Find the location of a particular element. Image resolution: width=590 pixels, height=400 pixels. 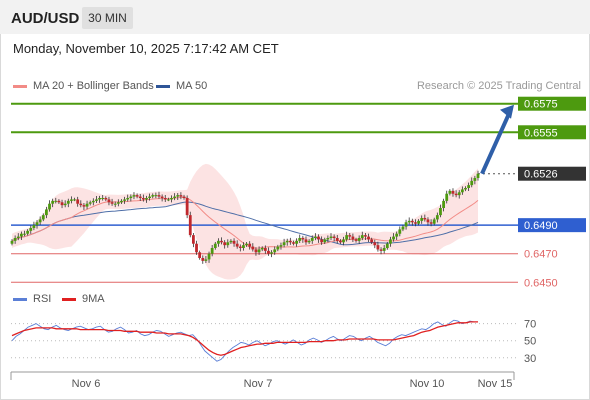

forecast-arrow-head is located at coordinates (507, 111).